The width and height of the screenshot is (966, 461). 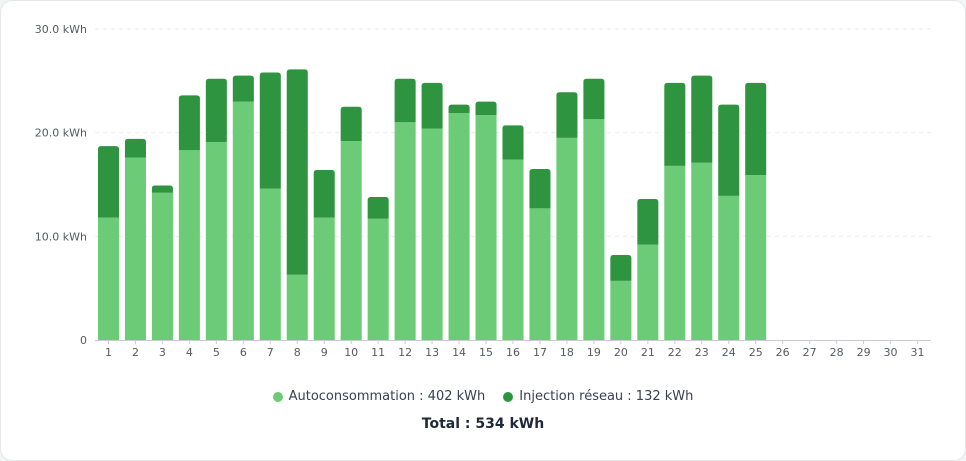 I want to click on x-tick-label: 18, so click(x=567, y=352).